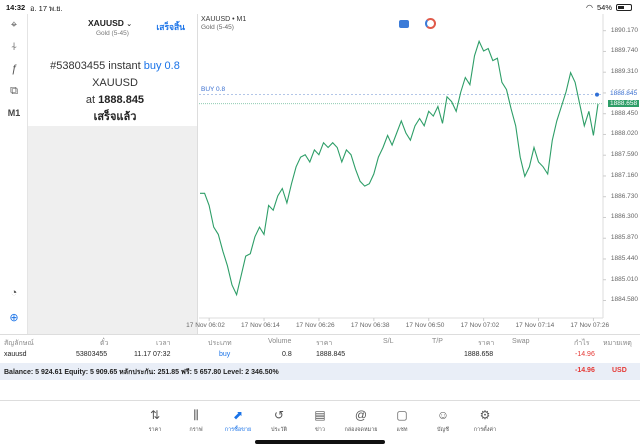  What do you see at coordinates (582, 343) in the screenshot?
I see `col-profit: กำไร` at bounding box center [582, 343].